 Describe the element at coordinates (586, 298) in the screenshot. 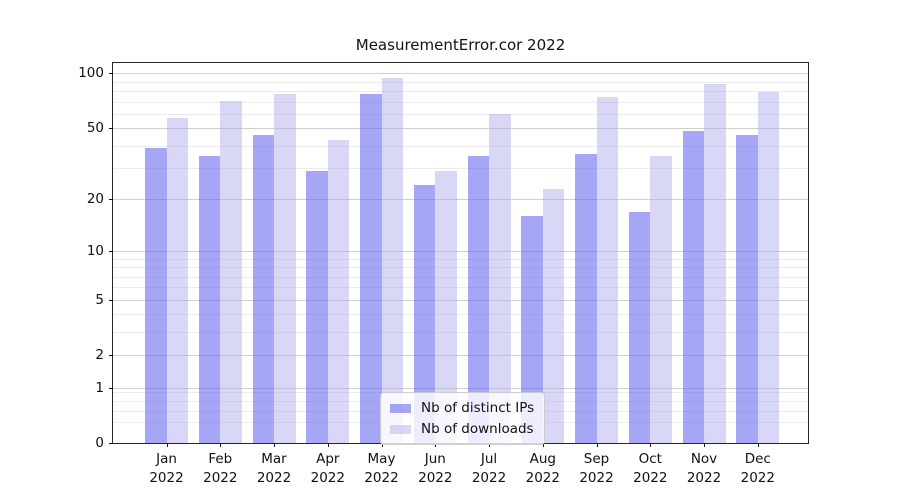

I see `bar-sep-distinct-ips` at that location.